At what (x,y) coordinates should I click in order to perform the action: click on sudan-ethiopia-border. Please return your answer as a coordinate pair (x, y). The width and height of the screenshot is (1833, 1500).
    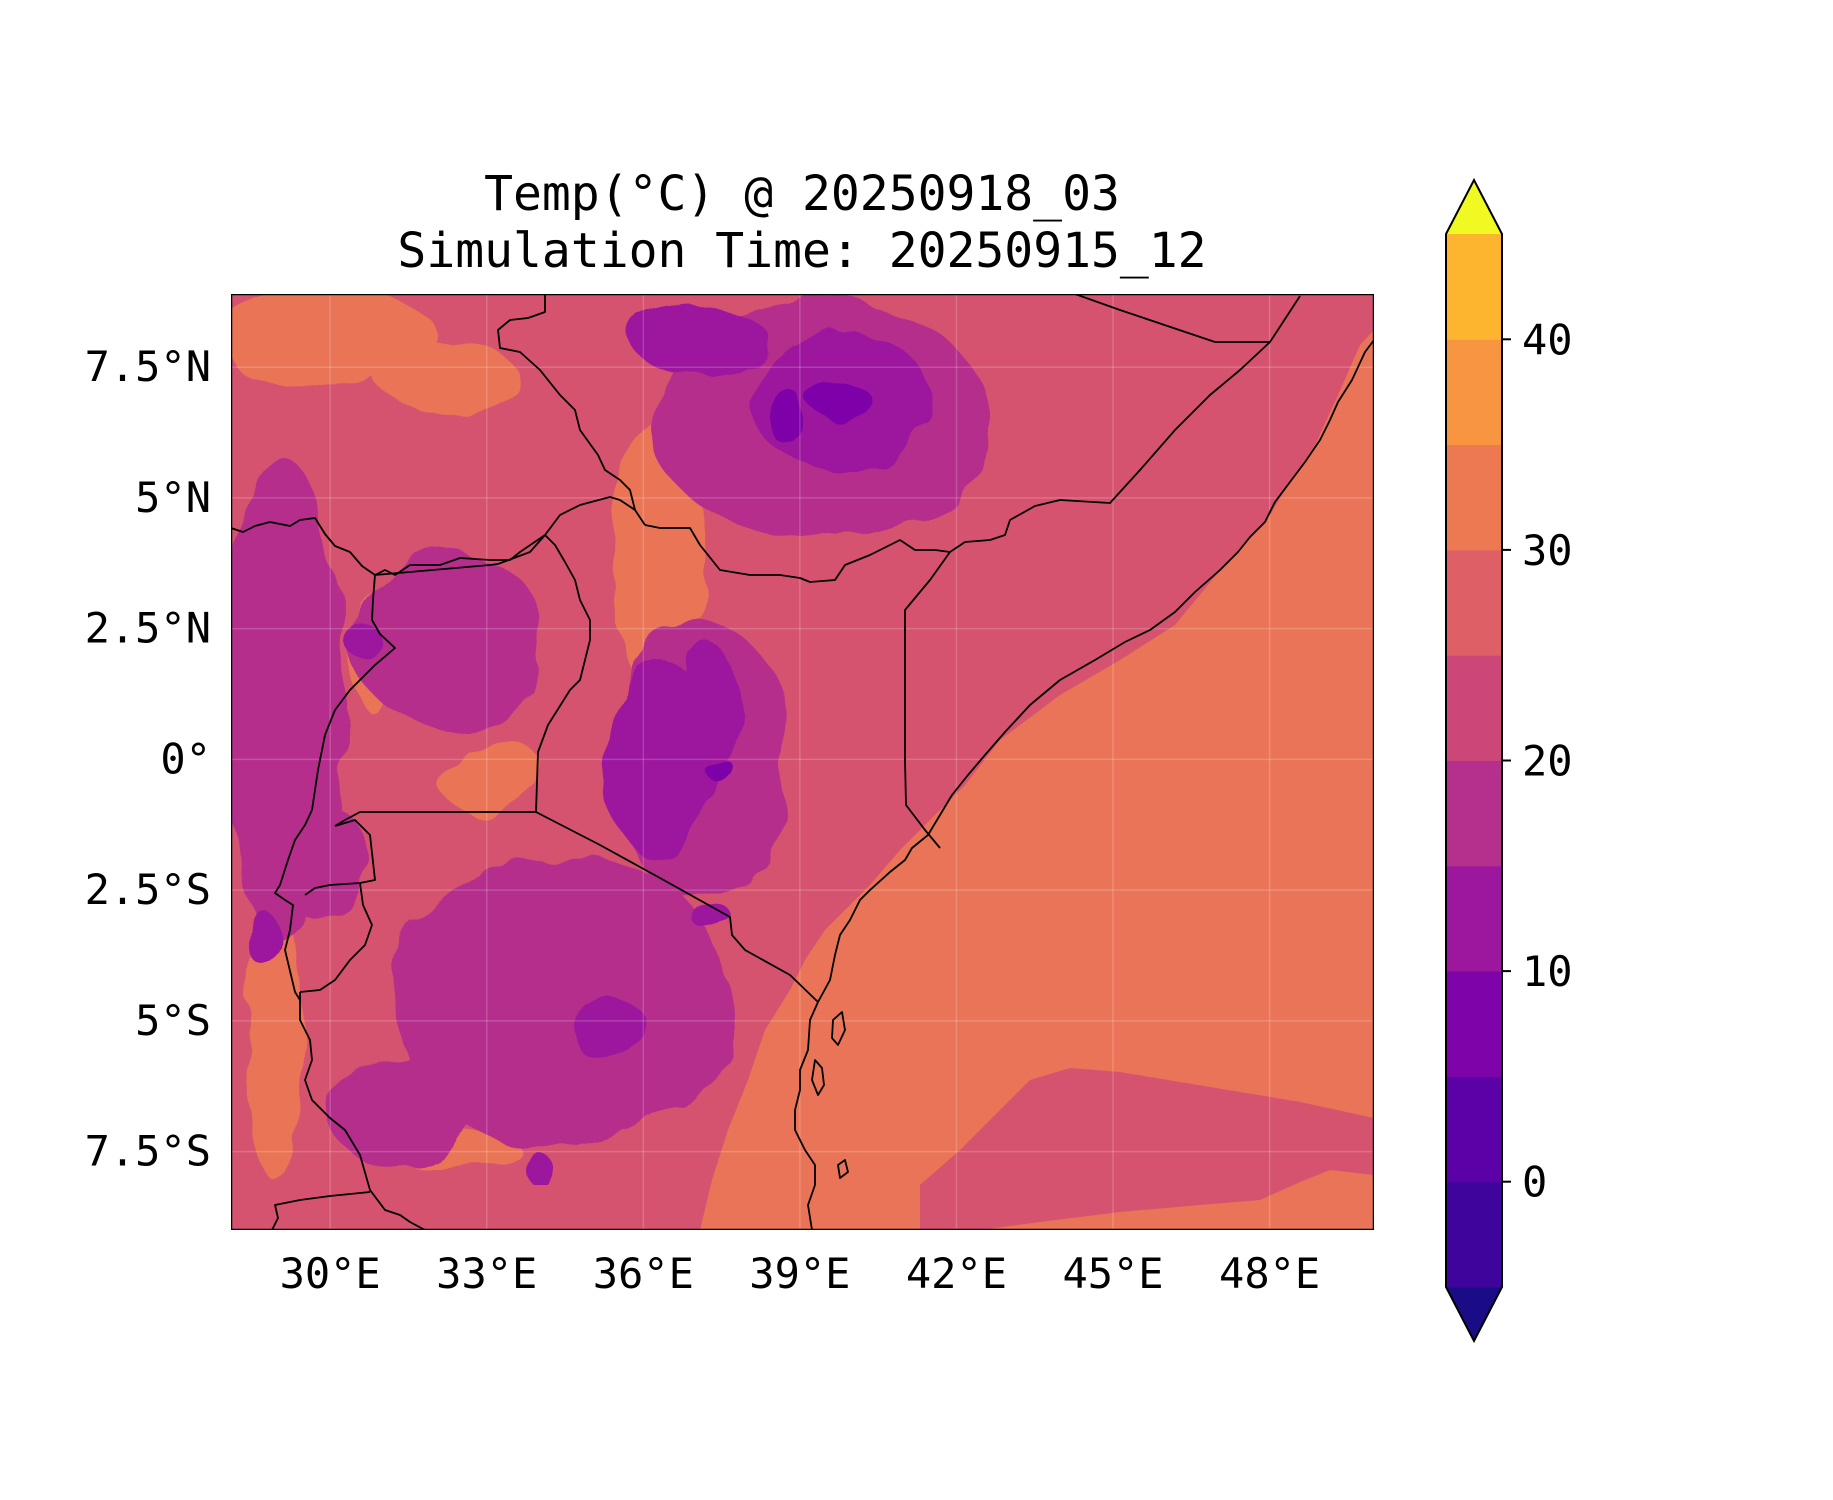
    Looking at the image, I should click on (571, 410).